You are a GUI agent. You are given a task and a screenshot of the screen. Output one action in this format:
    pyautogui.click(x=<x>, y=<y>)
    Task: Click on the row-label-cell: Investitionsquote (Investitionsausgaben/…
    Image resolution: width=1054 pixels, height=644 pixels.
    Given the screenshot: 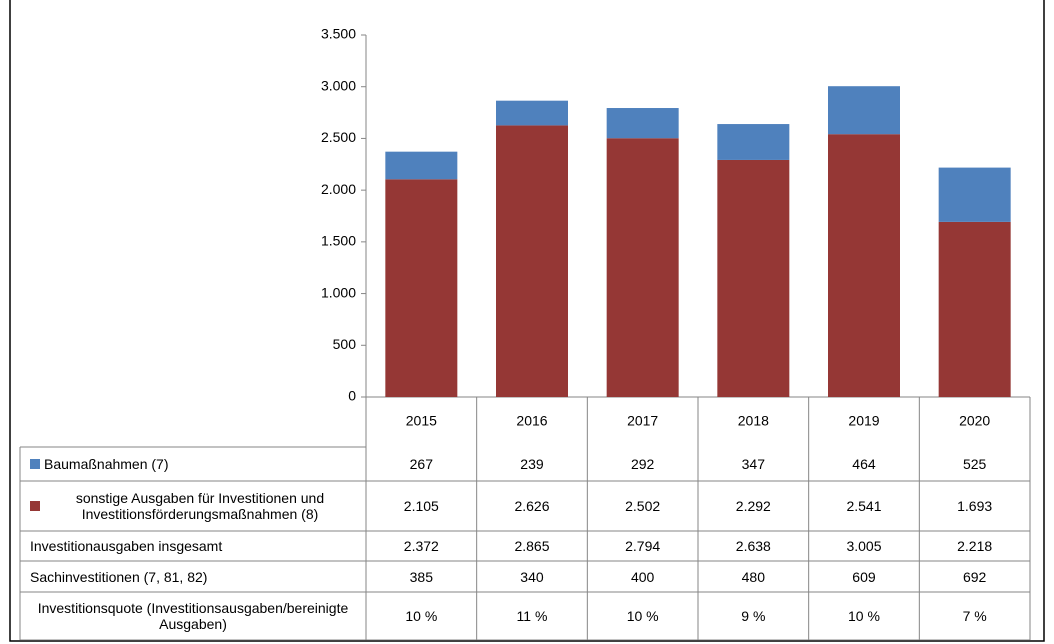 What is the action you would take?
    pyautogui.click(x=193, y=616)
    